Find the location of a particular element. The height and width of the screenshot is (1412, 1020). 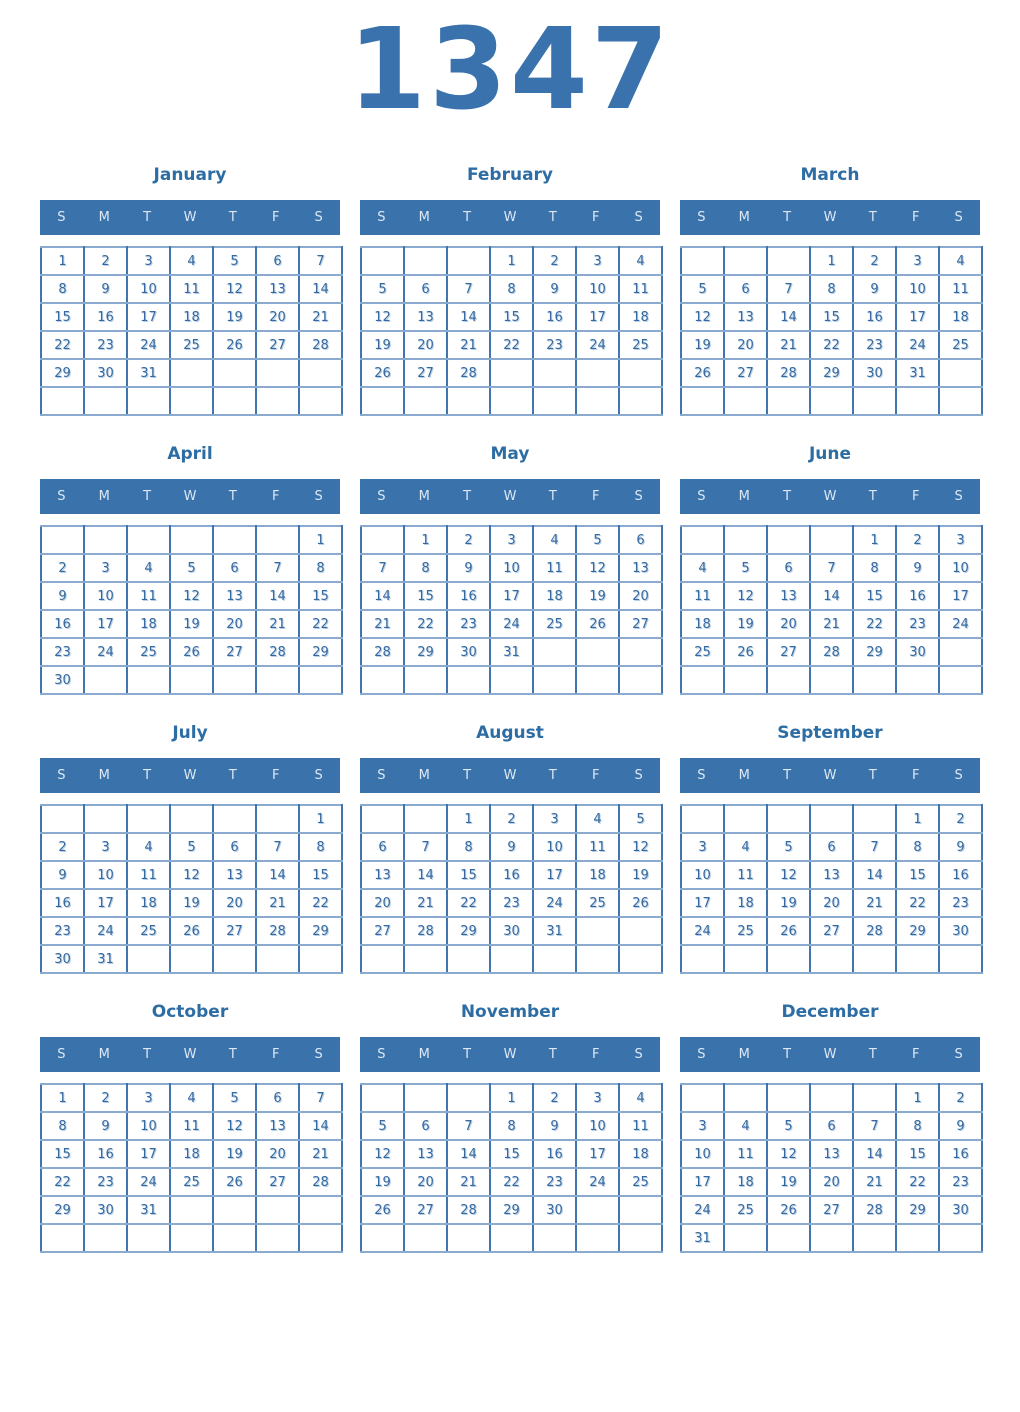

day-cell: 8 is located at coordinates (320, 847).